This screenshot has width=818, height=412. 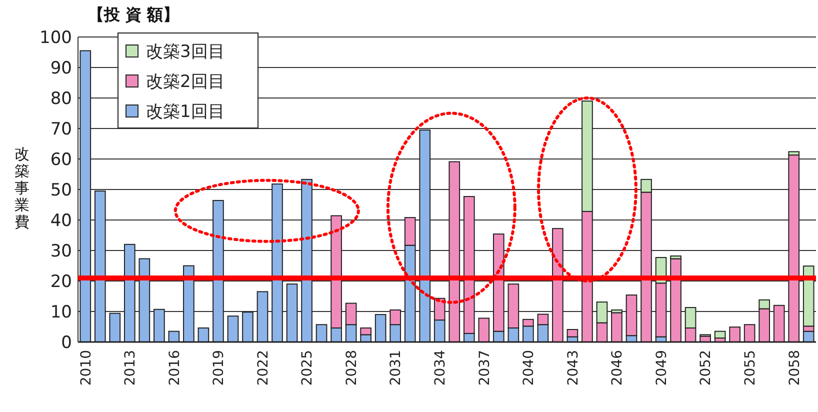 I want to click on y-tick-label: 90, so click(x=61, y=68).